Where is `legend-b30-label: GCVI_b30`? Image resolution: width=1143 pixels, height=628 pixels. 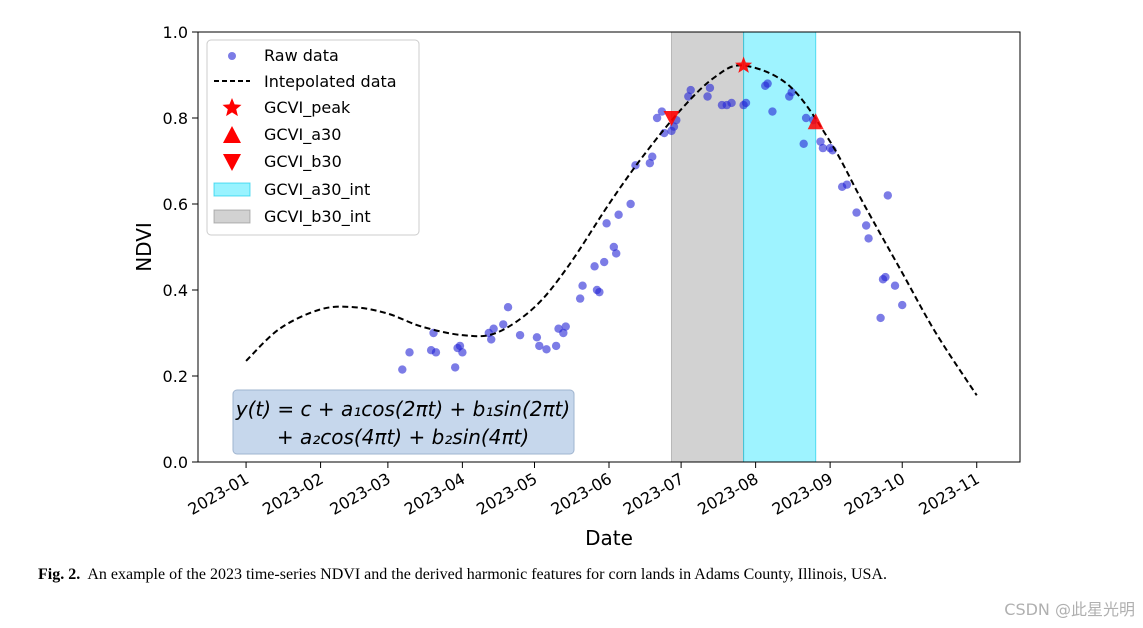
legend-b30-label: GCVI_b30 is located at coordinates (303, 162).